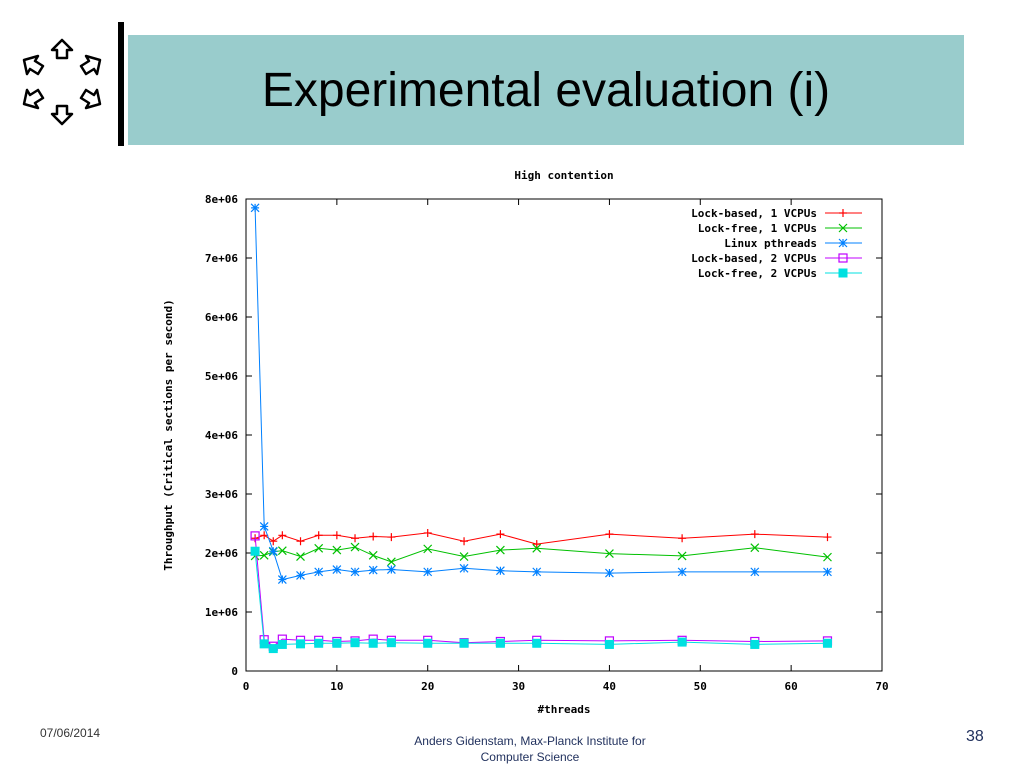 Image resolution: width=1024 pixels, height=768 pixels. What do you see at coordinates (609, 686) in the screenshot?
I see `x-tick-label: 40` at bounding box center [609, 686].